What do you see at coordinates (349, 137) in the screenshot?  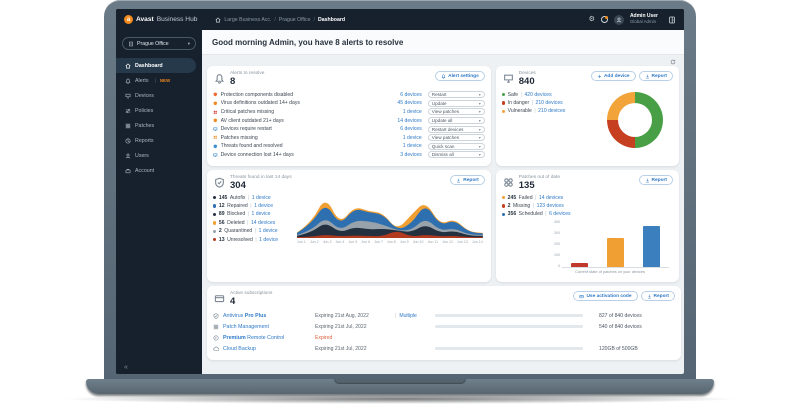 I see `alert-row: Patches missing 1 device View patches ▾` at bounding box center [349, 137].